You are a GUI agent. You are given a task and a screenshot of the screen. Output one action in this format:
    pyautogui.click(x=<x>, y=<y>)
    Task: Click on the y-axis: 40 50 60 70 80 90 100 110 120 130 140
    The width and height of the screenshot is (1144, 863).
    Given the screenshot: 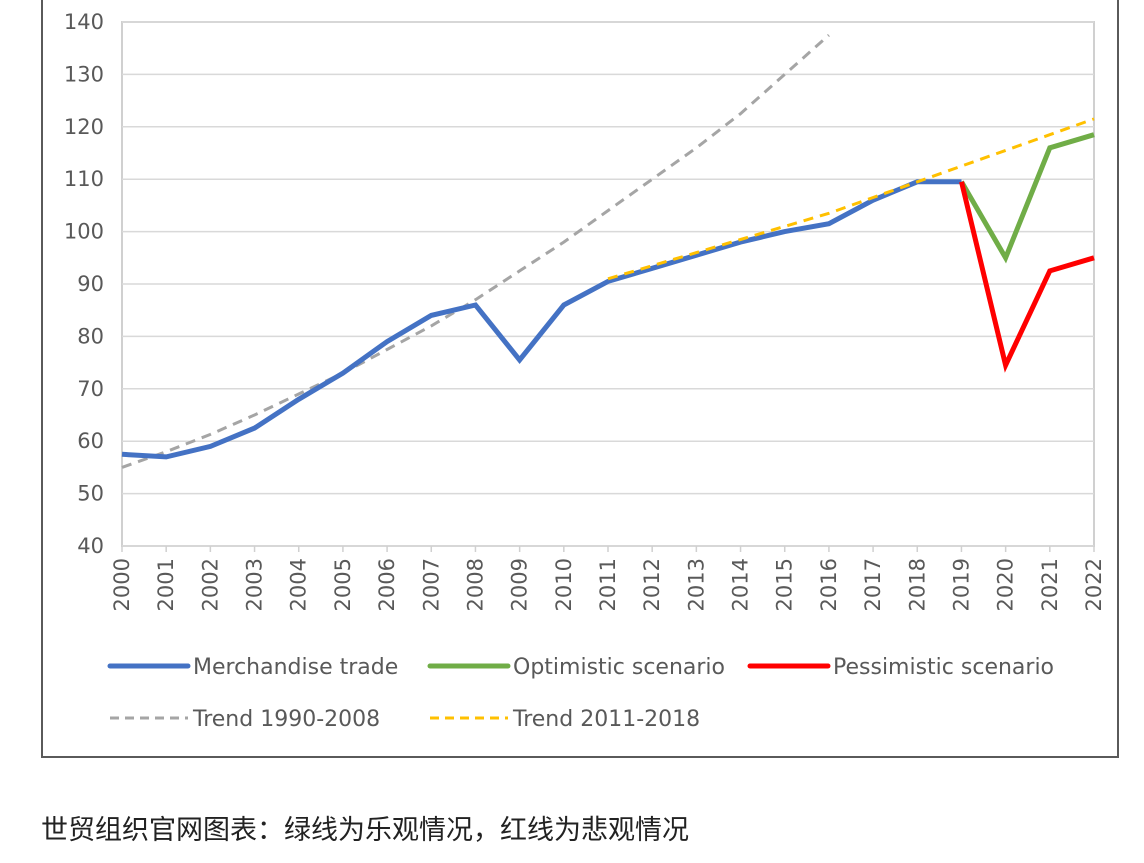 What is the action you would take?
    pyautogui.click(x=84, y=284)
    